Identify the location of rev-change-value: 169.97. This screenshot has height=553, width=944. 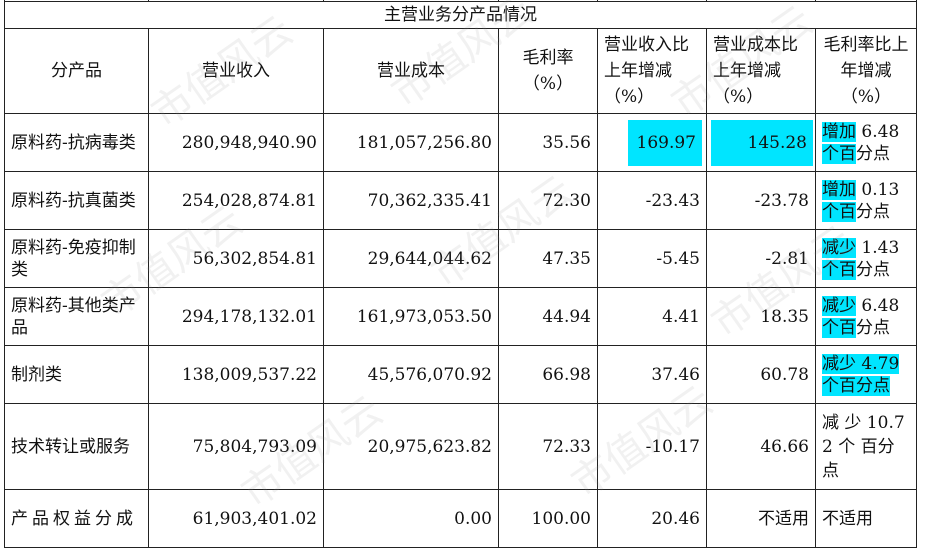
(666, 142).